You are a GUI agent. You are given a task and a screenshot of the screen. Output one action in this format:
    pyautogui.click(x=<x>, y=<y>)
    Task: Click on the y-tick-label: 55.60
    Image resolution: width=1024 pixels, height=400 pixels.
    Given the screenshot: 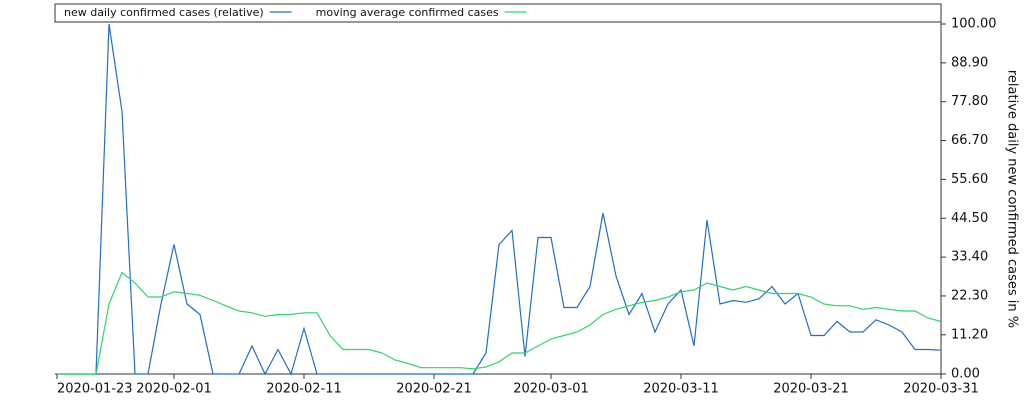 What is the action you would take?
    pyautogui.click(x=969, y=179)
    